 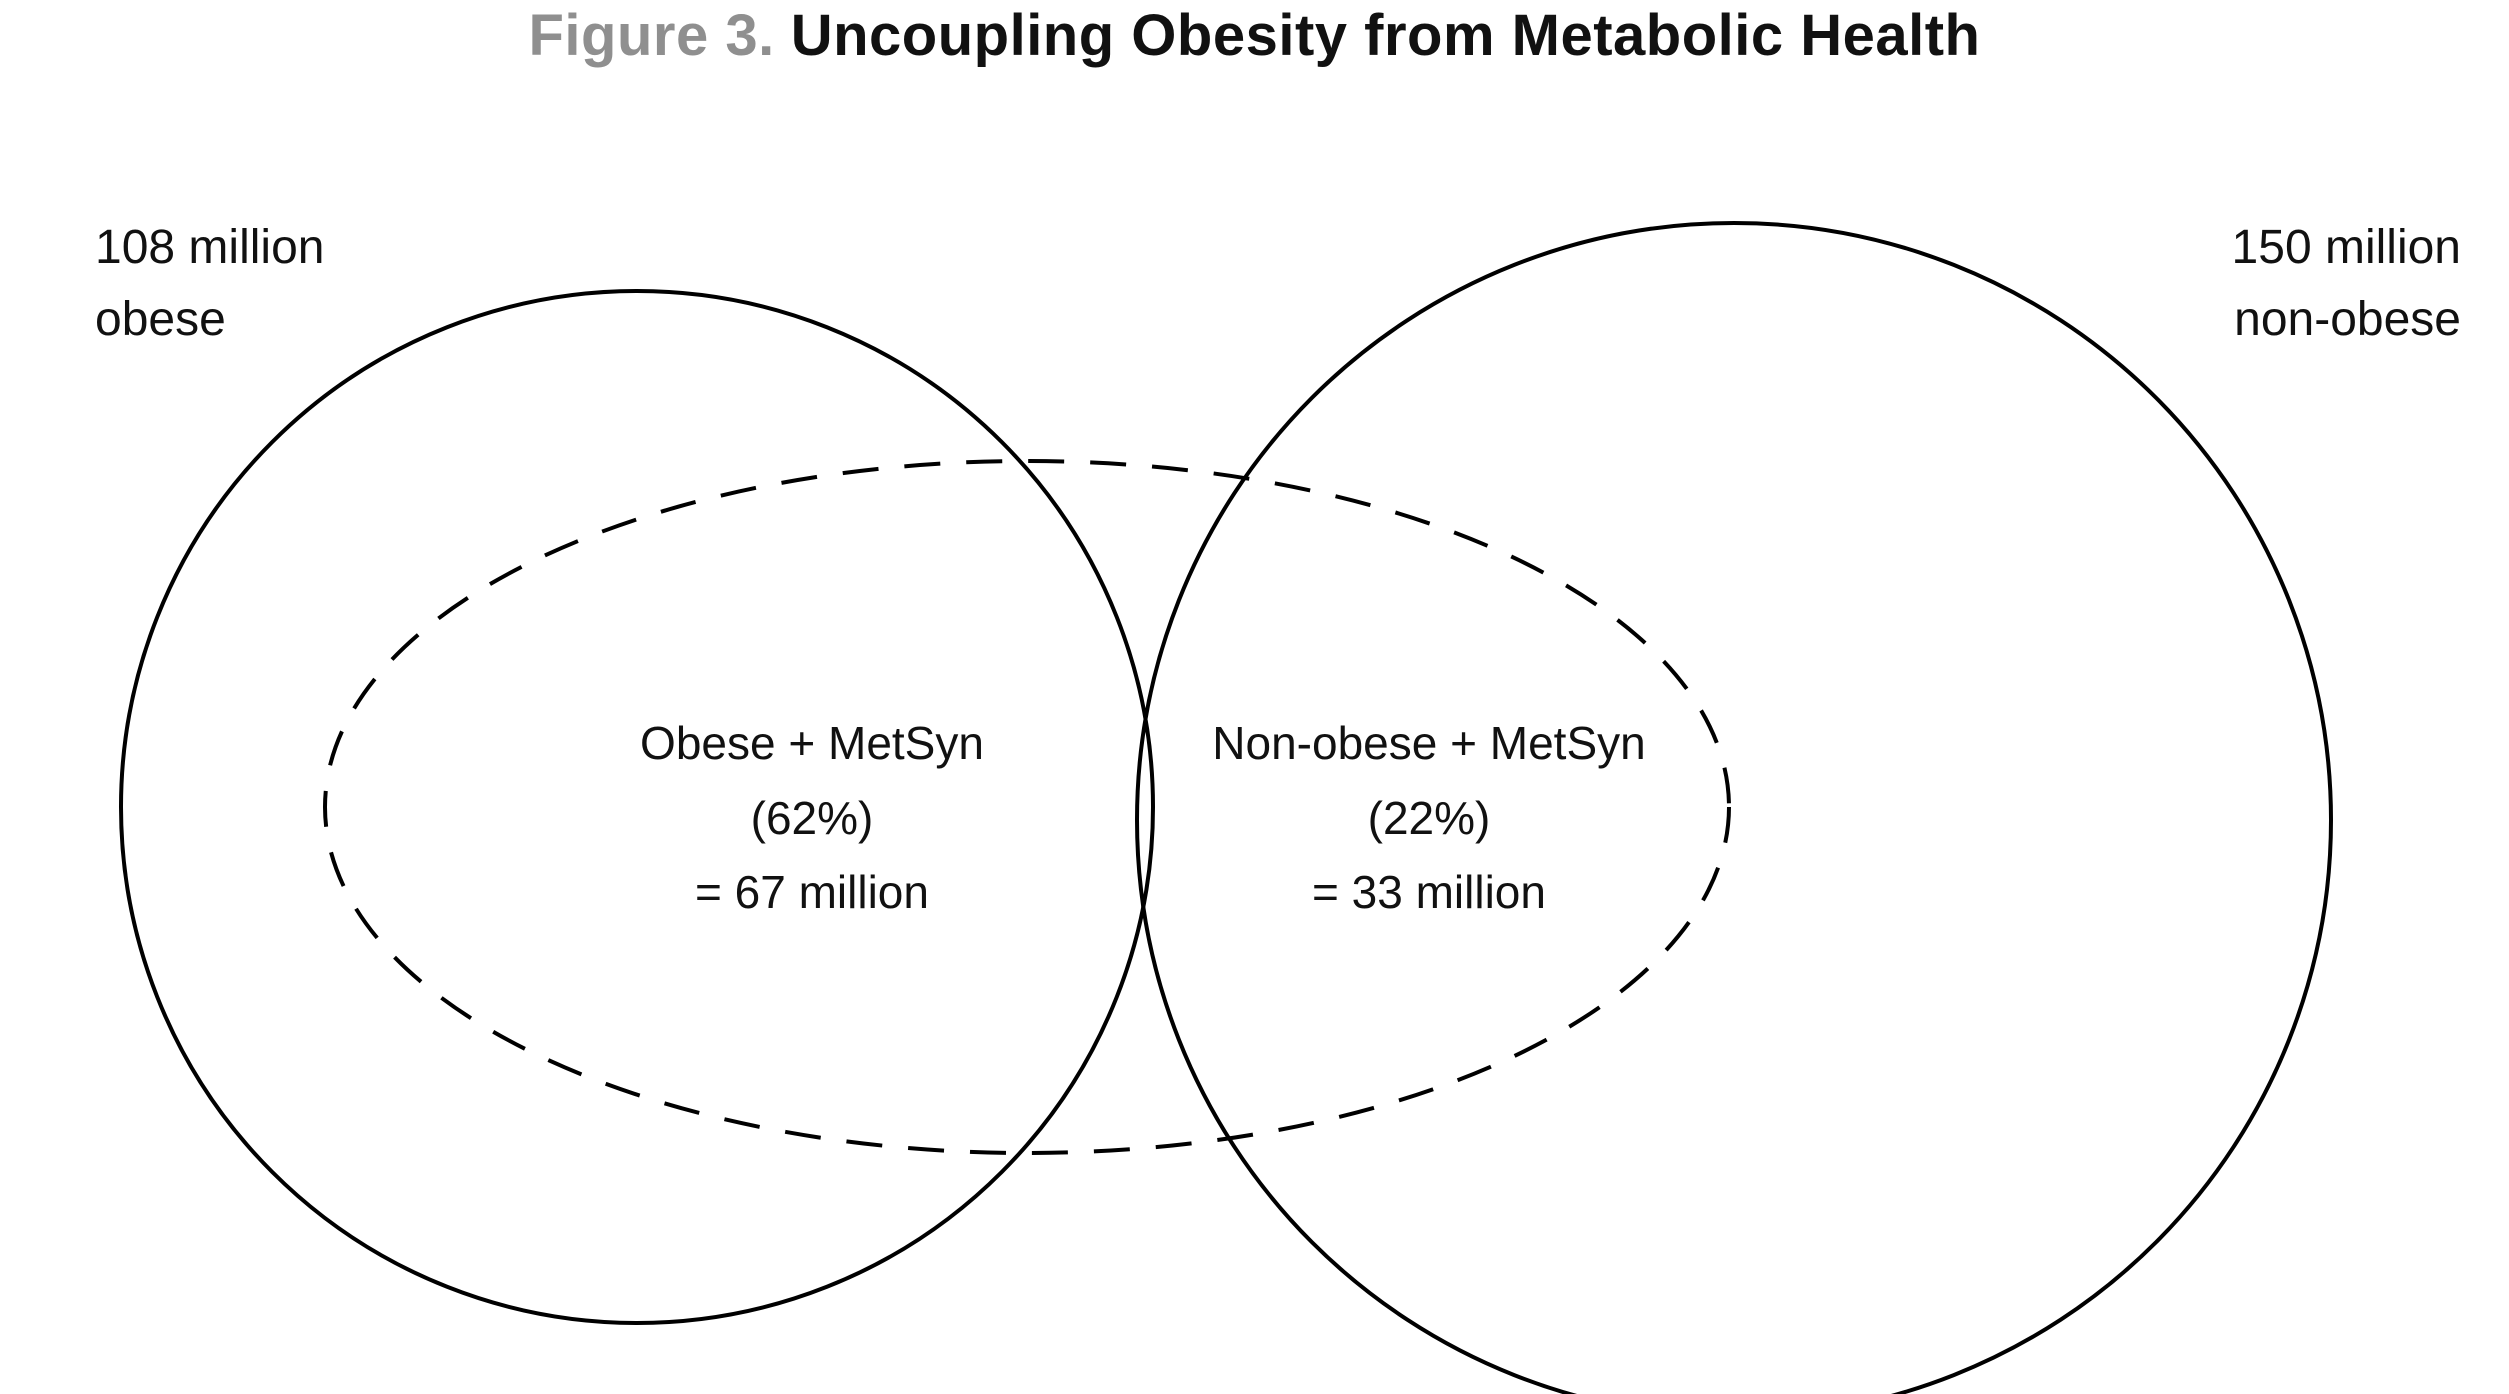 What do you see at coordinates (812, 892) in the screenshot?
I see `obese-metsyn-count: = 67 million` at bounding box center [812, 892].